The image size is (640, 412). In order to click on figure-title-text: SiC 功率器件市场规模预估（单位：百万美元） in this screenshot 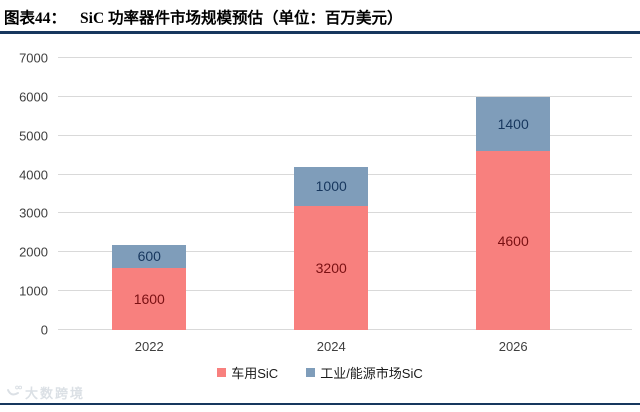, I will do `click(241, 18)`.